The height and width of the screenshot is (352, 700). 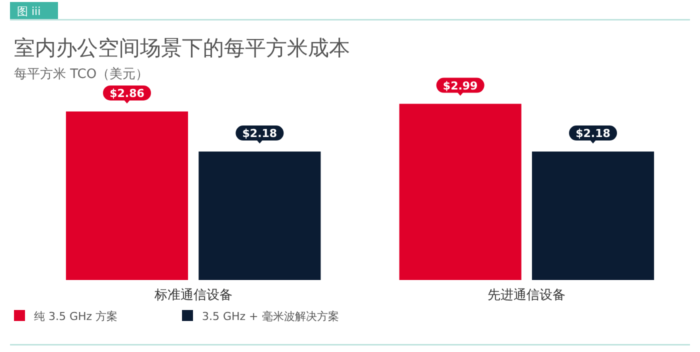 I want to click on text: 图 iii, so click(x=29, y=11).